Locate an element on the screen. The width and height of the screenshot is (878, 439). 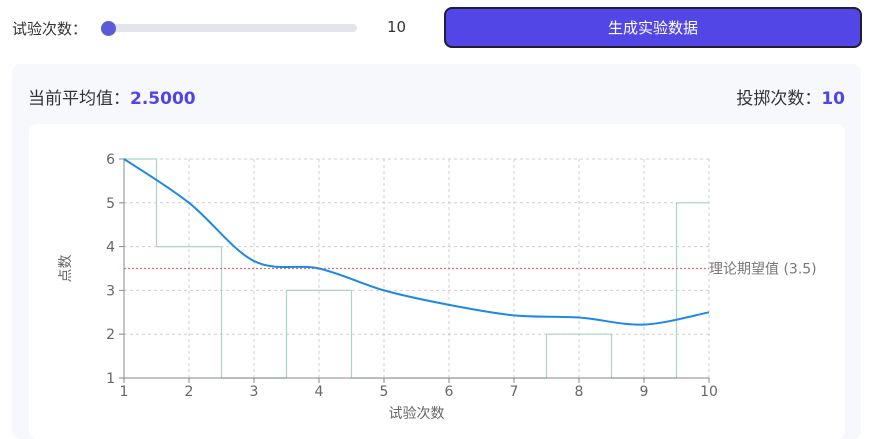
x-tick-label: 8 is located at coordinates (579, 392).